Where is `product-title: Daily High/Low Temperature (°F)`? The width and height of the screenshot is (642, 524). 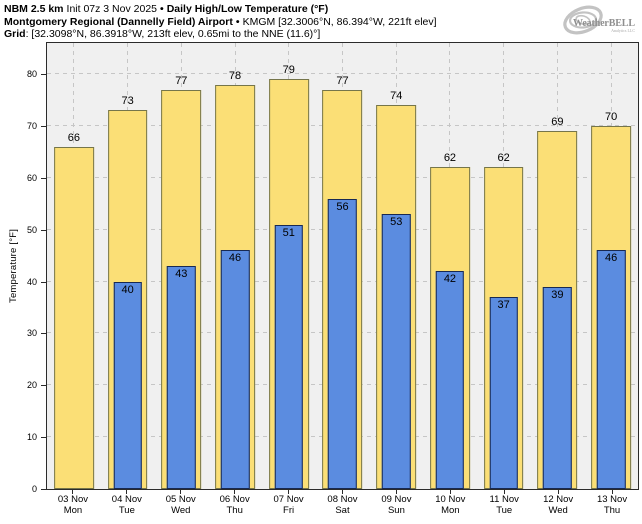 product-title: Daily High/Low Temperature (°F) is located at coordinates (247, 9).